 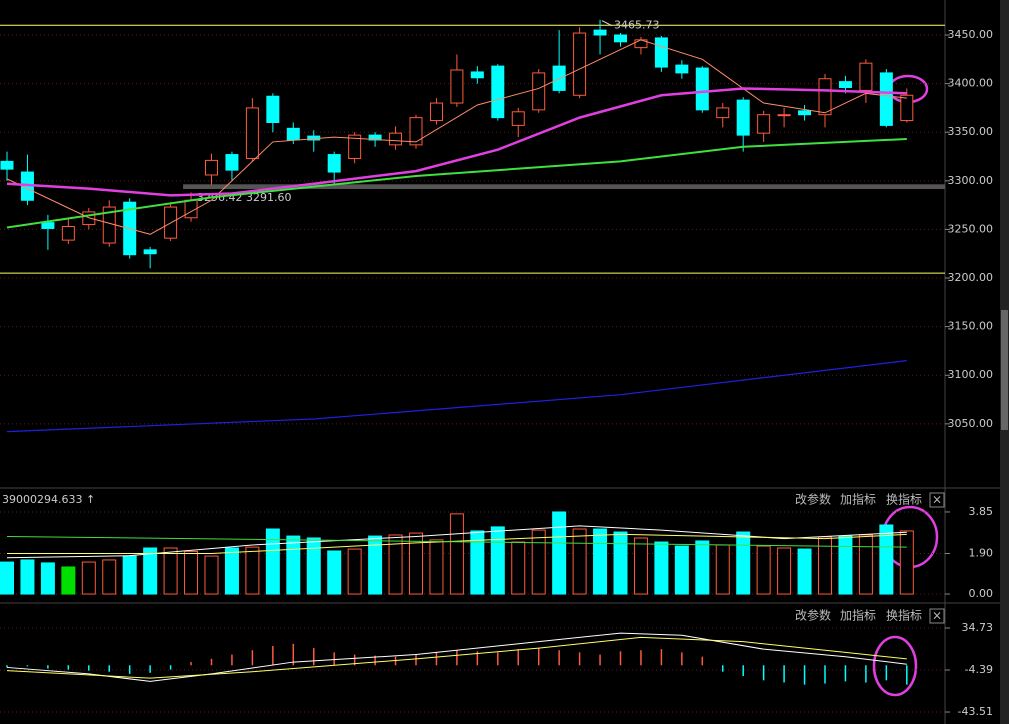 I want to click on y-tick-label: 0.00, so click(x=981, y=593).